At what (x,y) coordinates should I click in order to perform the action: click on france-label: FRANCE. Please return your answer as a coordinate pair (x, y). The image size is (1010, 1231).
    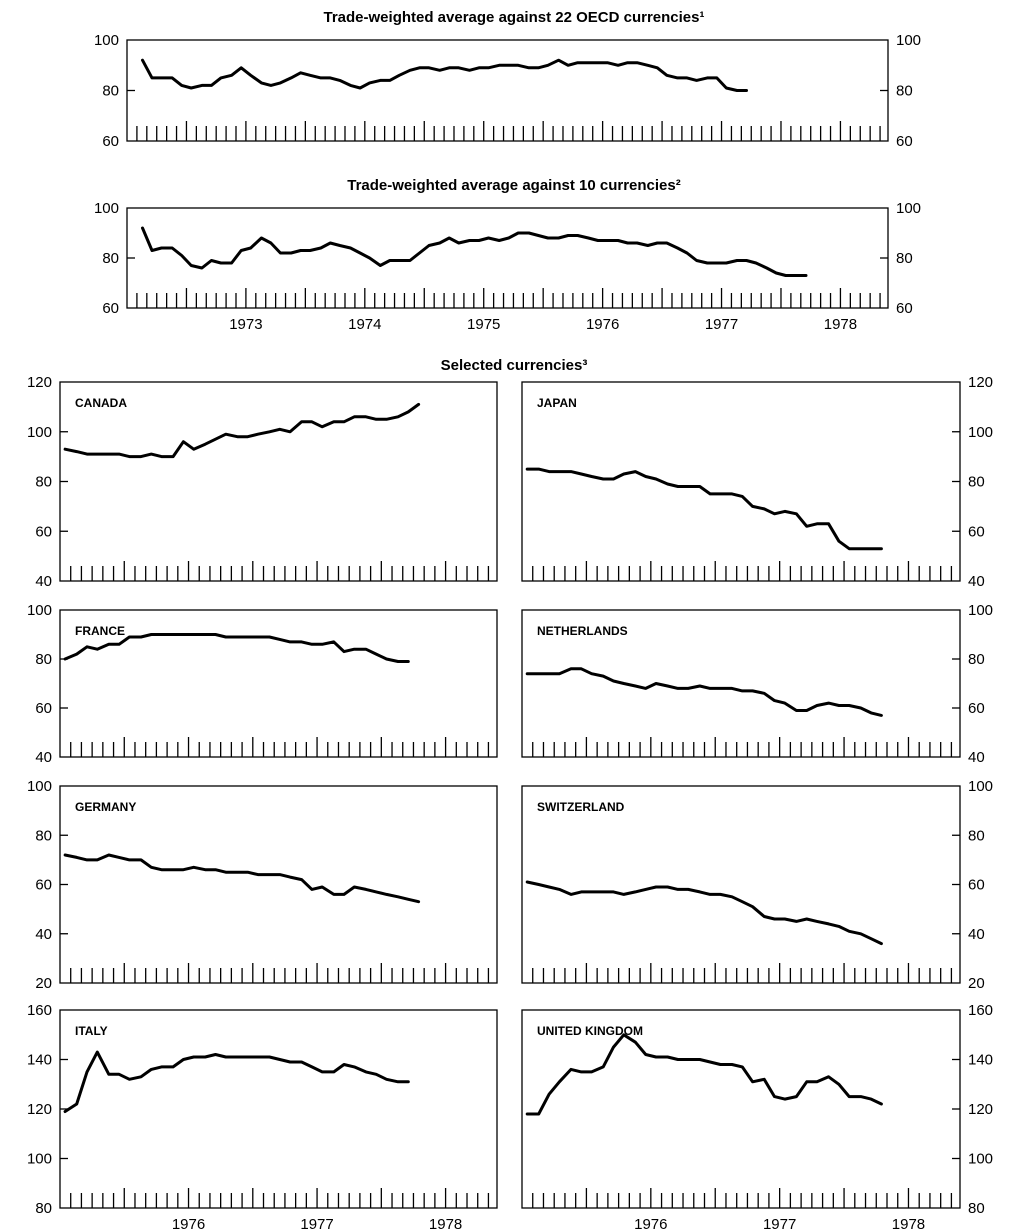
    Looking at the image, I should click on (100, 631).